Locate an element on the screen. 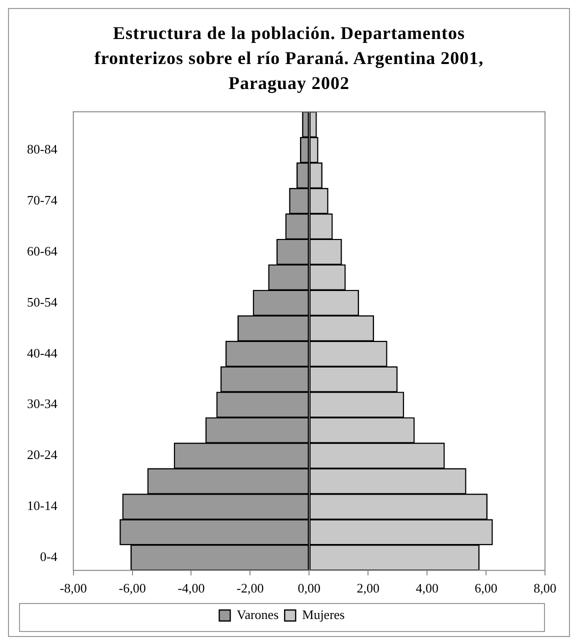 The image size is (578, 643). y-tick-label: 40-44 is located at coordinates (42, 352).